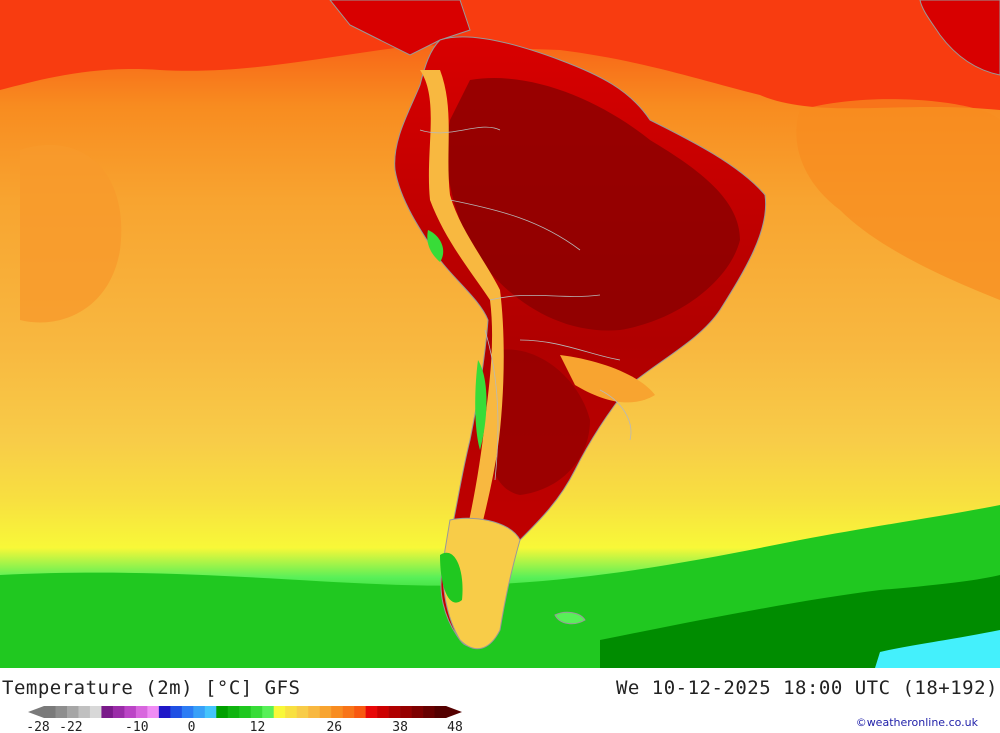 The height and width of the screenshot is (733, 1000). What do you see at coordinates (435, 246) in the screenshot?
I see `andes-green-patch-north` at bounding box center [435, 246].